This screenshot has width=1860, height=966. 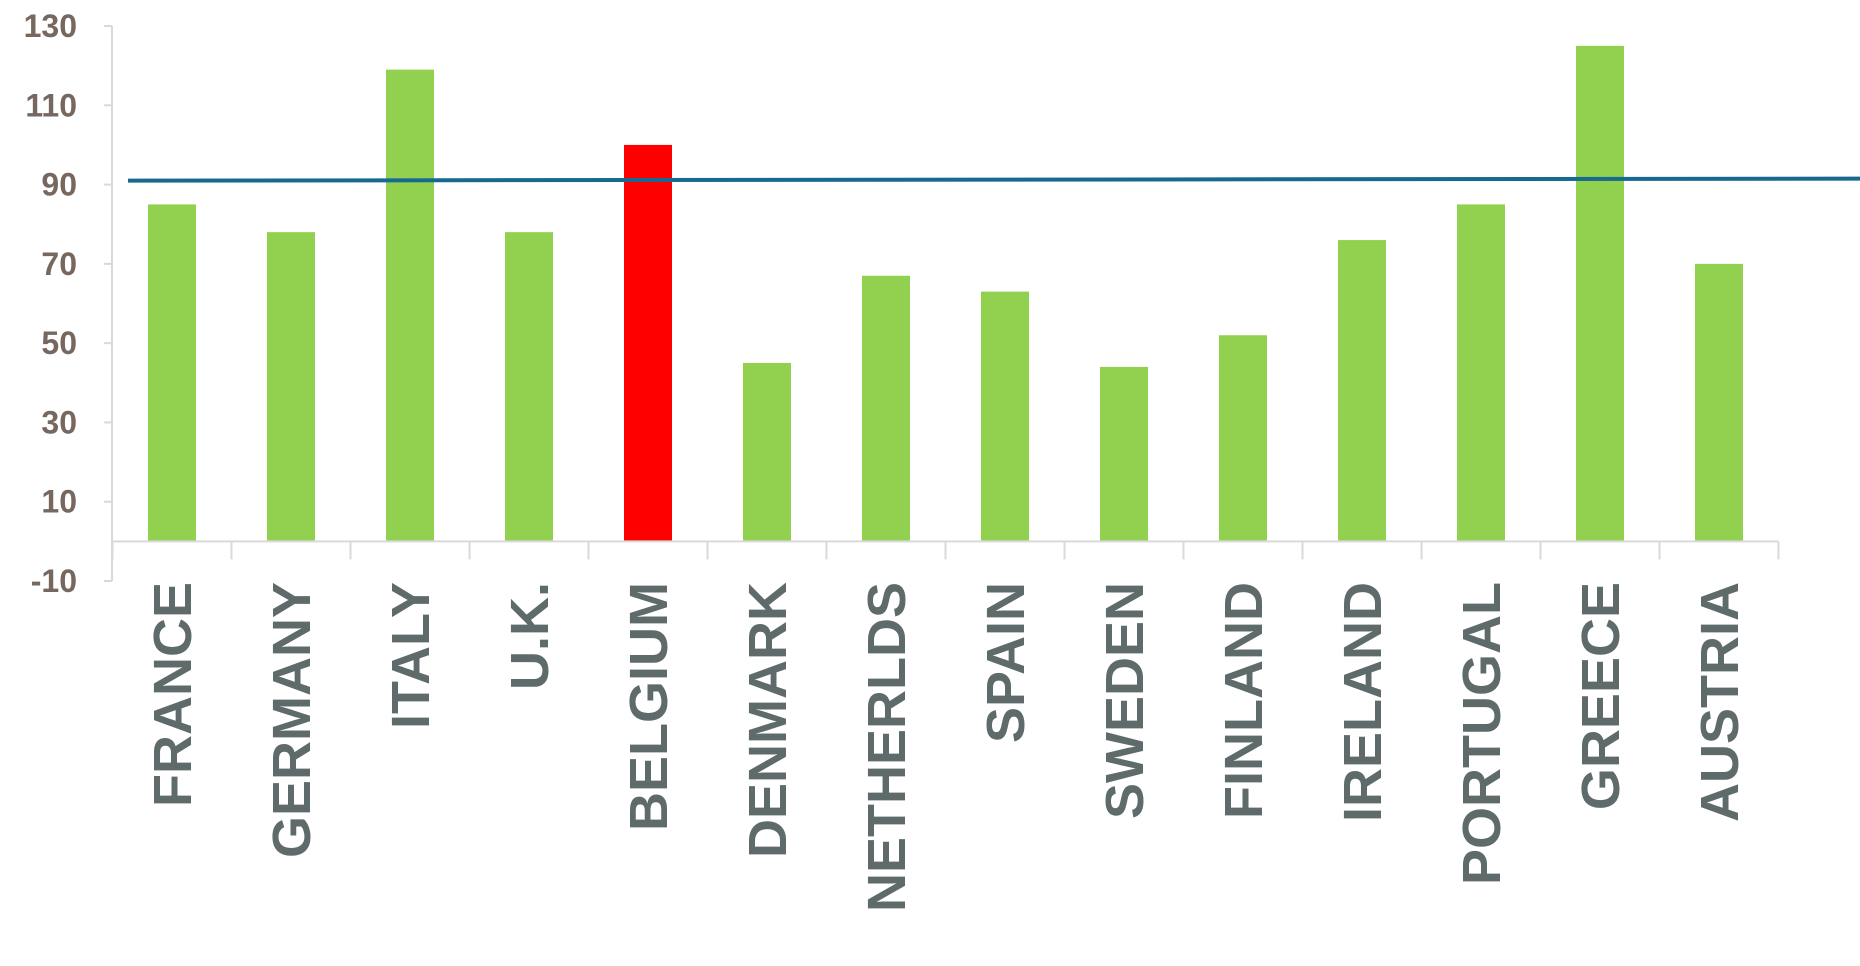 I want to click on bar-netherlds, so click(x=886, y=408).